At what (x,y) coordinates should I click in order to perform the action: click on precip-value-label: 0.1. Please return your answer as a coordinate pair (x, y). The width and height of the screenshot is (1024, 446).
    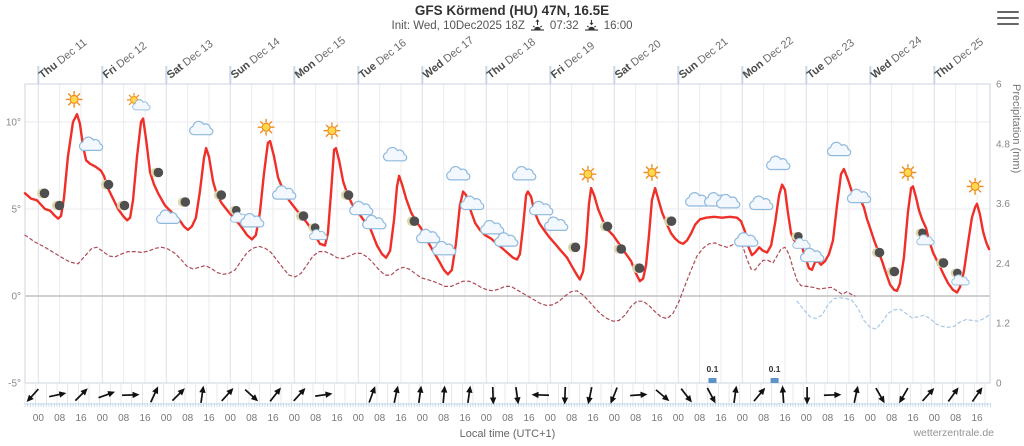
    Looking at the image, I should click on (775, 369).